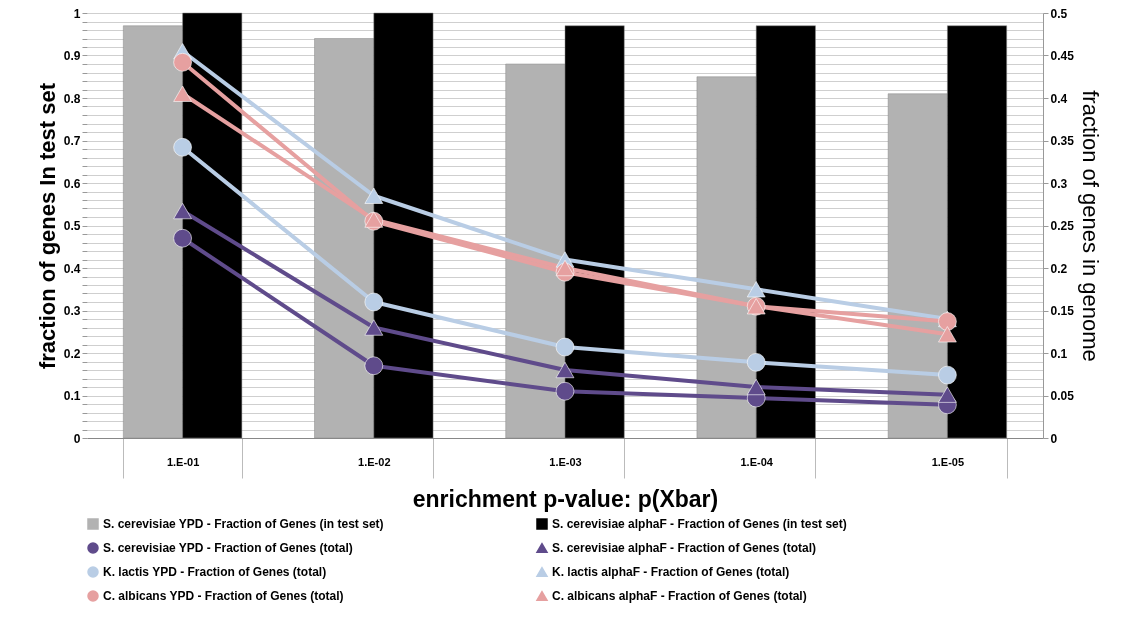 This screenshot has width=1138, height=617. I want to click on legend-label: C. albicans YPD - Fraction of Genes (total), so click(223, 596).